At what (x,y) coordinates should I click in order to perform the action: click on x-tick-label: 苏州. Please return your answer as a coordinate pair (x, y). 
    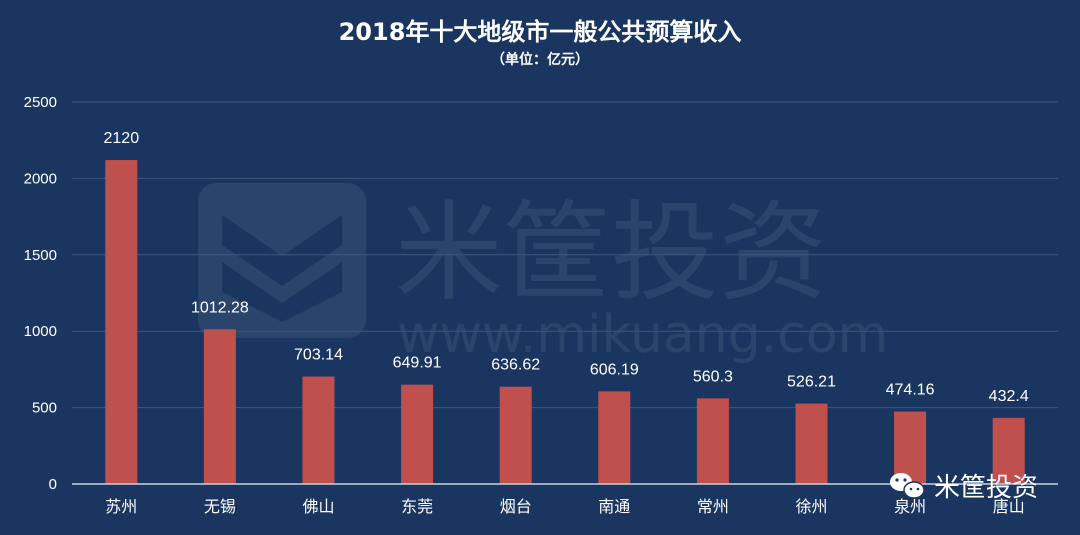
    Looking at the image, I should click on (121, 506).